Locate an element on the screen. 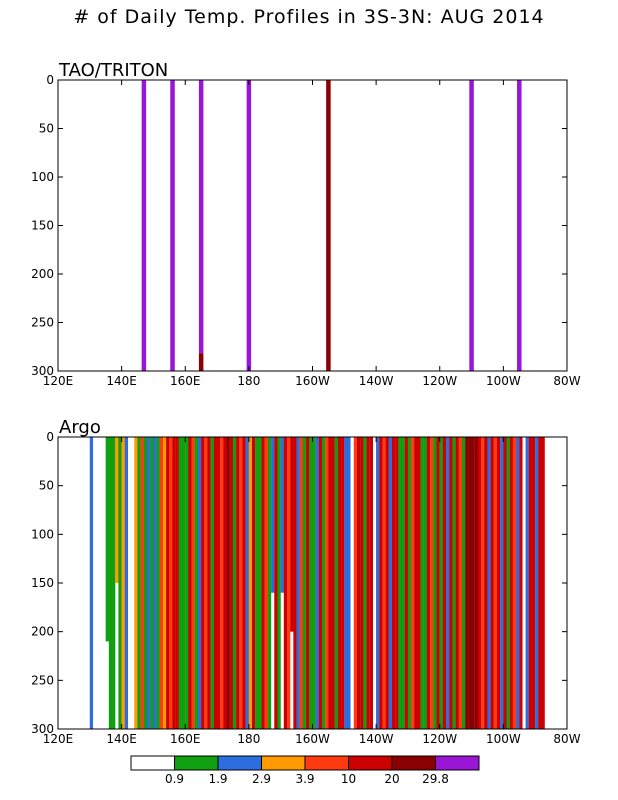 The height and width of the screenshot is (800, 618). y-tick-label: 0 is located at coordinates (50, 80).